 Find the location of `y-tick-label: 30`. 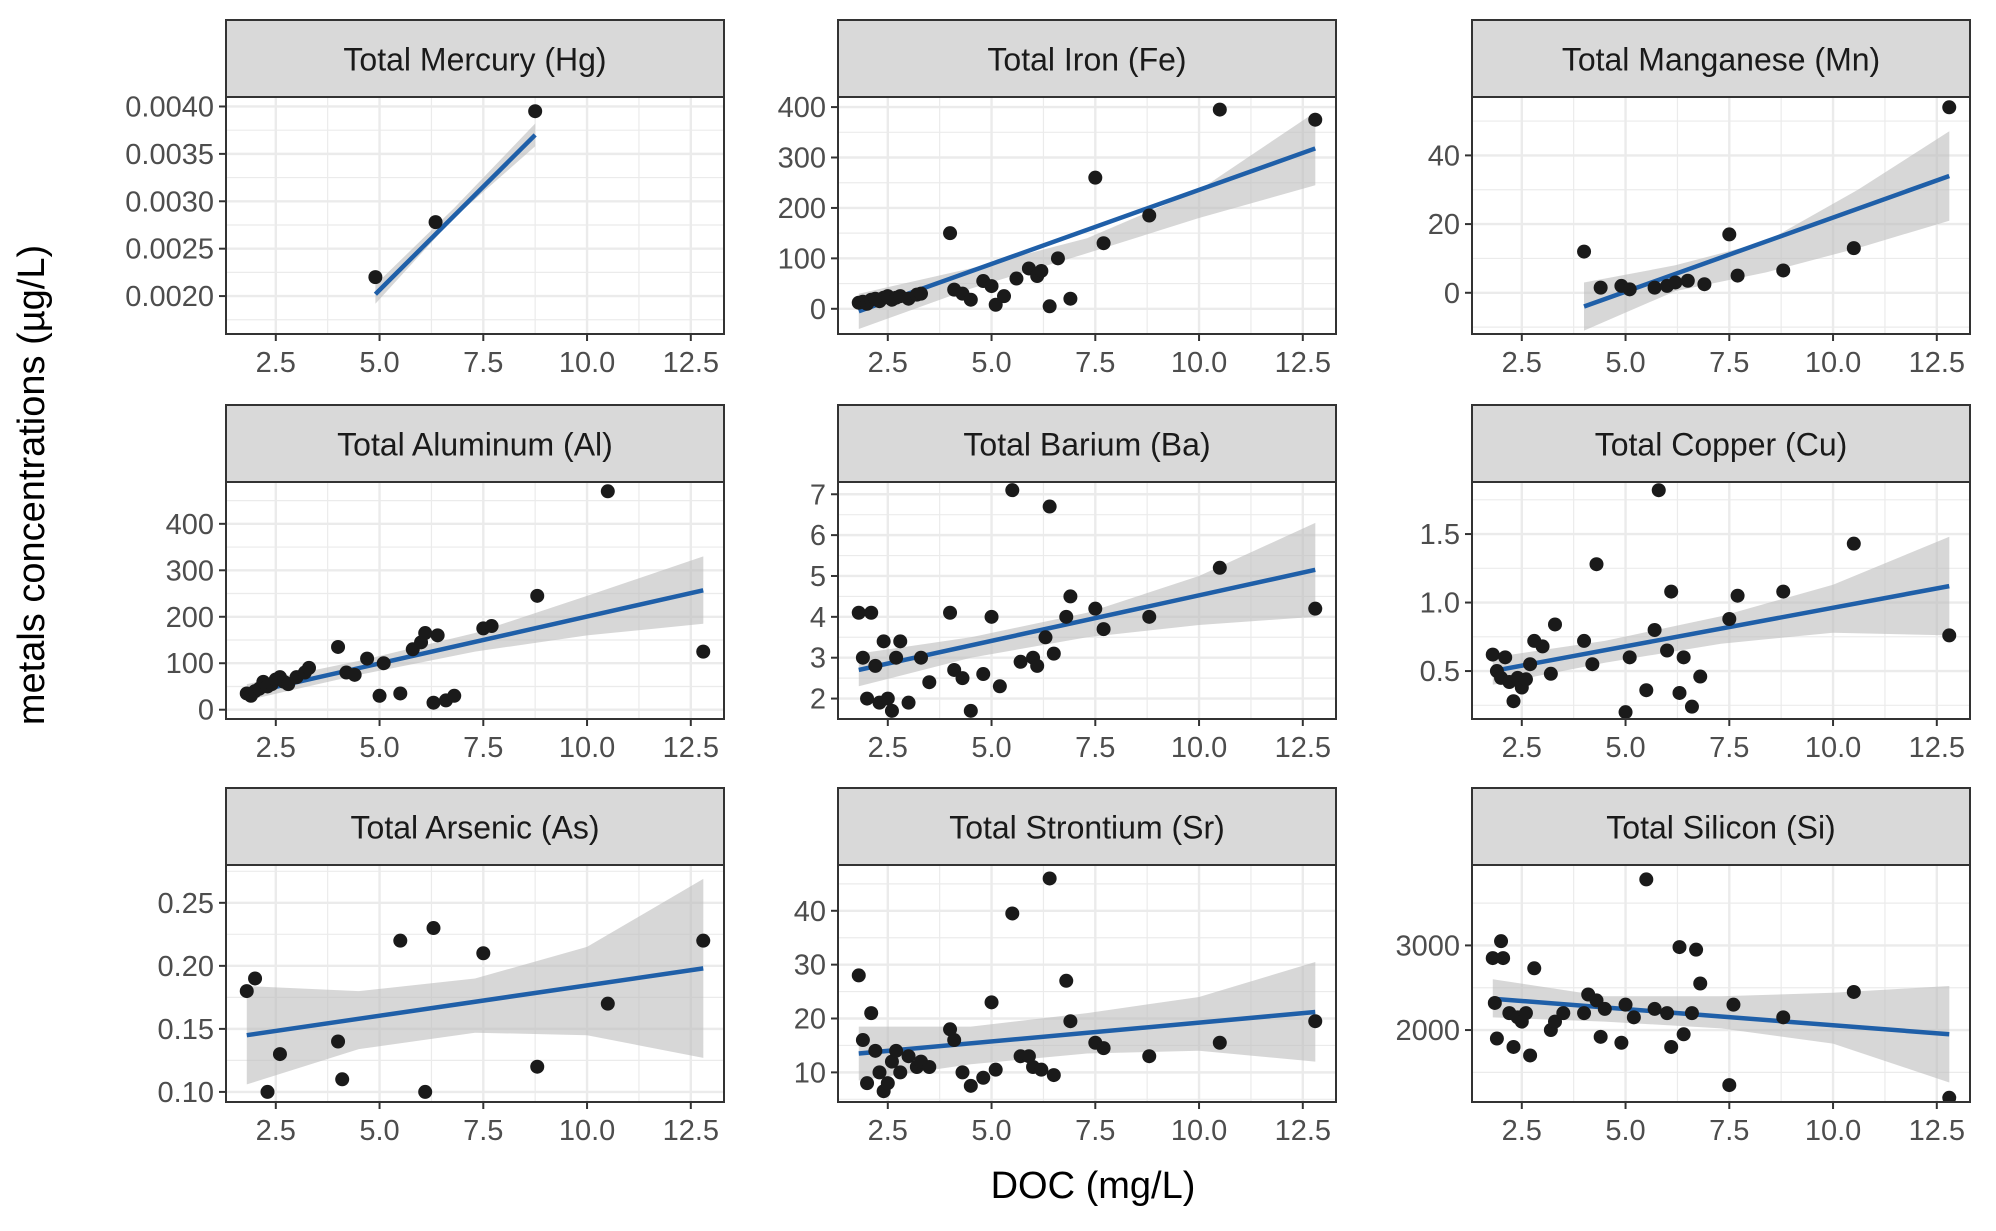

y-tick-label: 30 is located at coordinates (810, 966).